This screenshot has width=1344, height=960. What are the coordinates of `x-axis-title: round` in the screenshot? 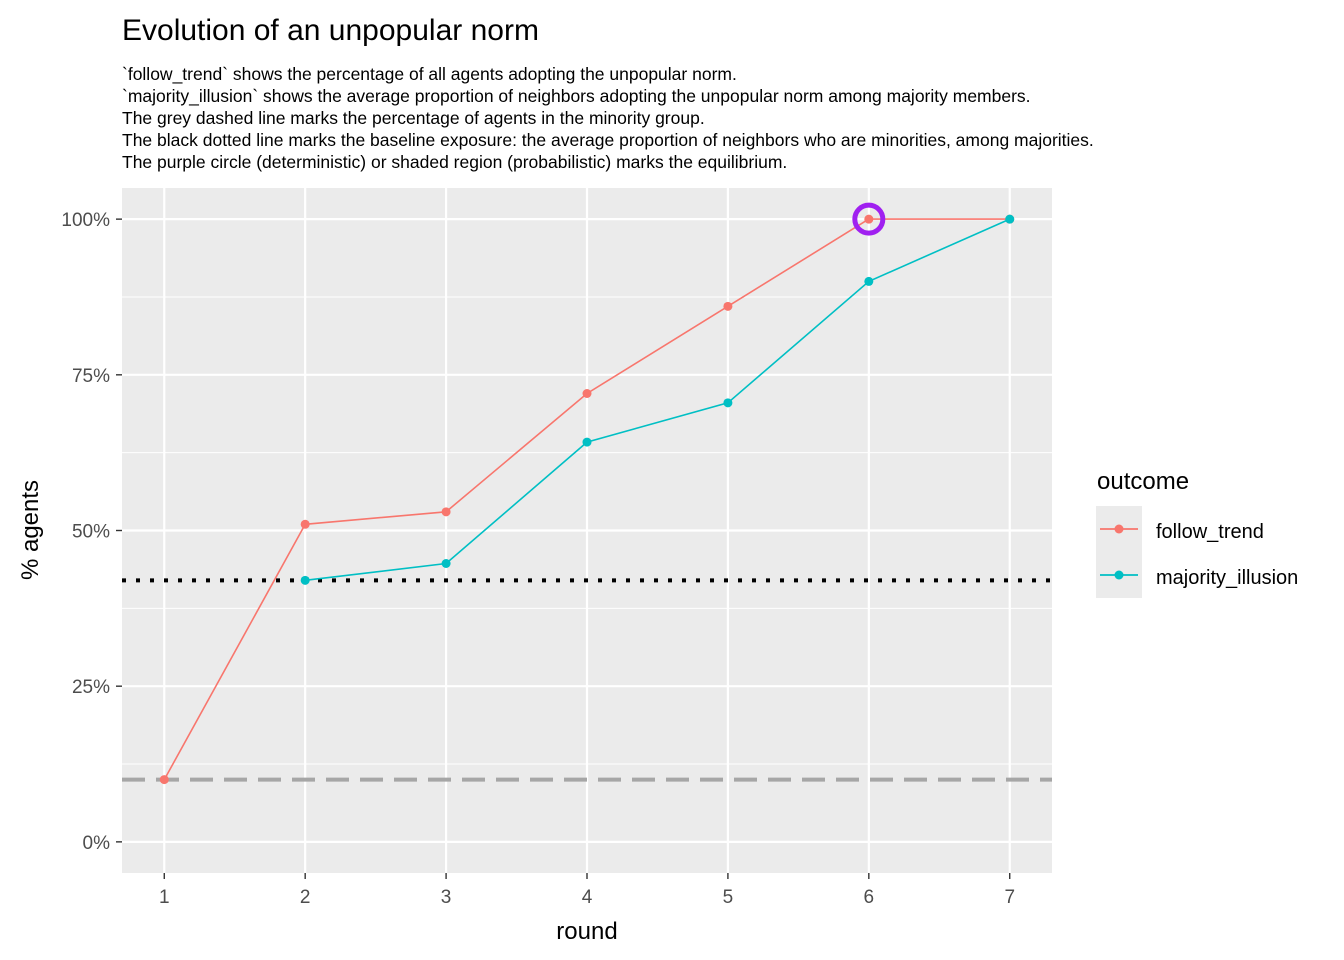 It's located at (586, 931).